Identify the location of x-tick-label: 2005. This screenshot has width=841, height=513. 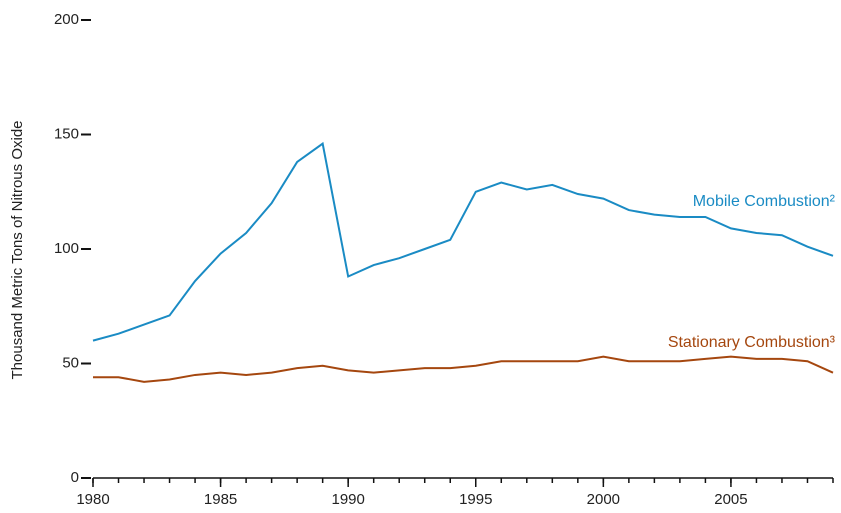
(730, 499).